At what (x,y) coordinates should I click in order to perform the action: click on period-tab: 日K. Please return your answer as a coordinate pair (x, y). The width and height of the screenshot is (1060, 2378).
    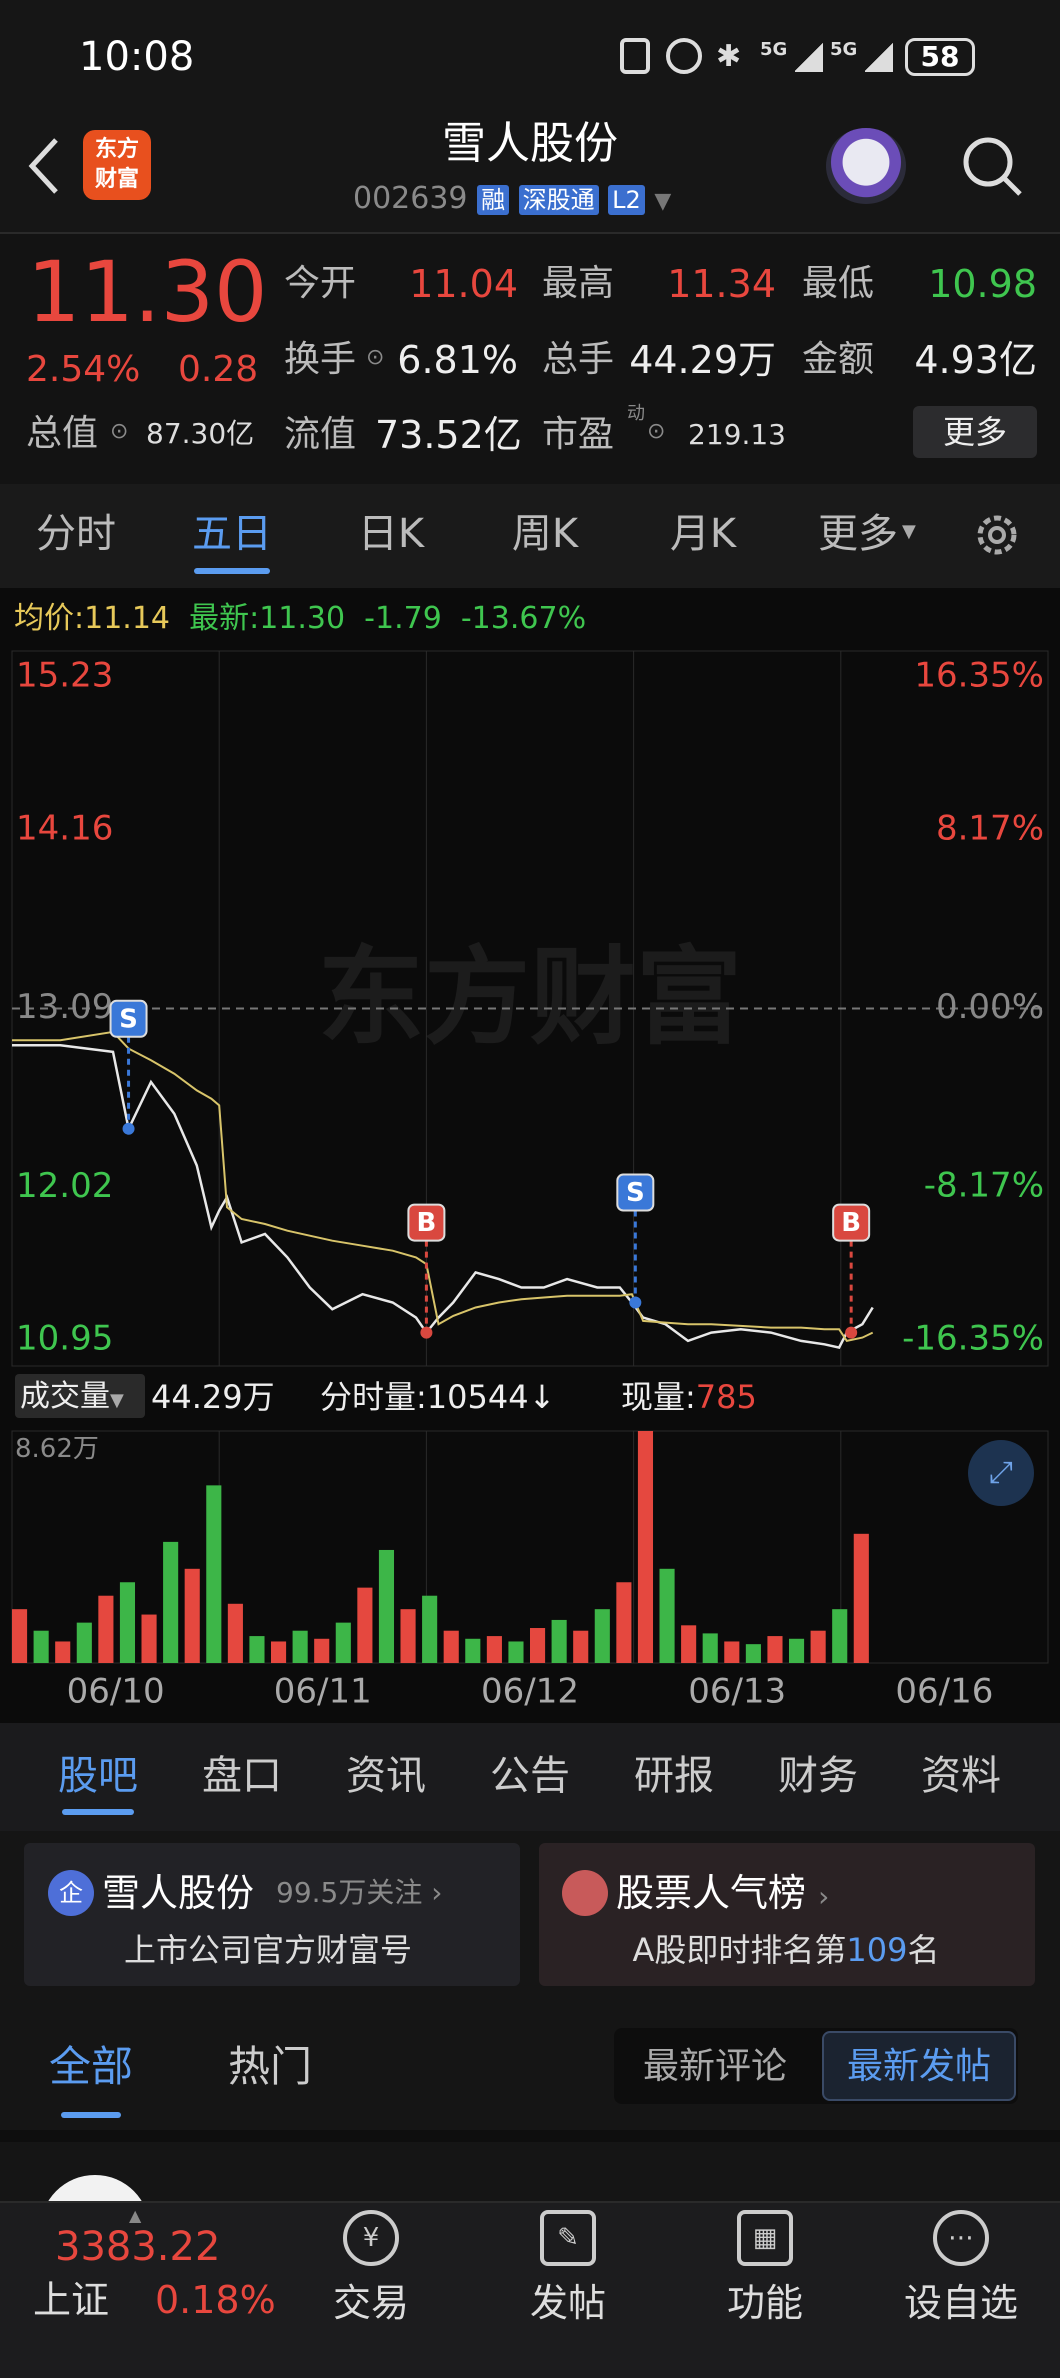
    Looking at the image, I should click on (391, 534).